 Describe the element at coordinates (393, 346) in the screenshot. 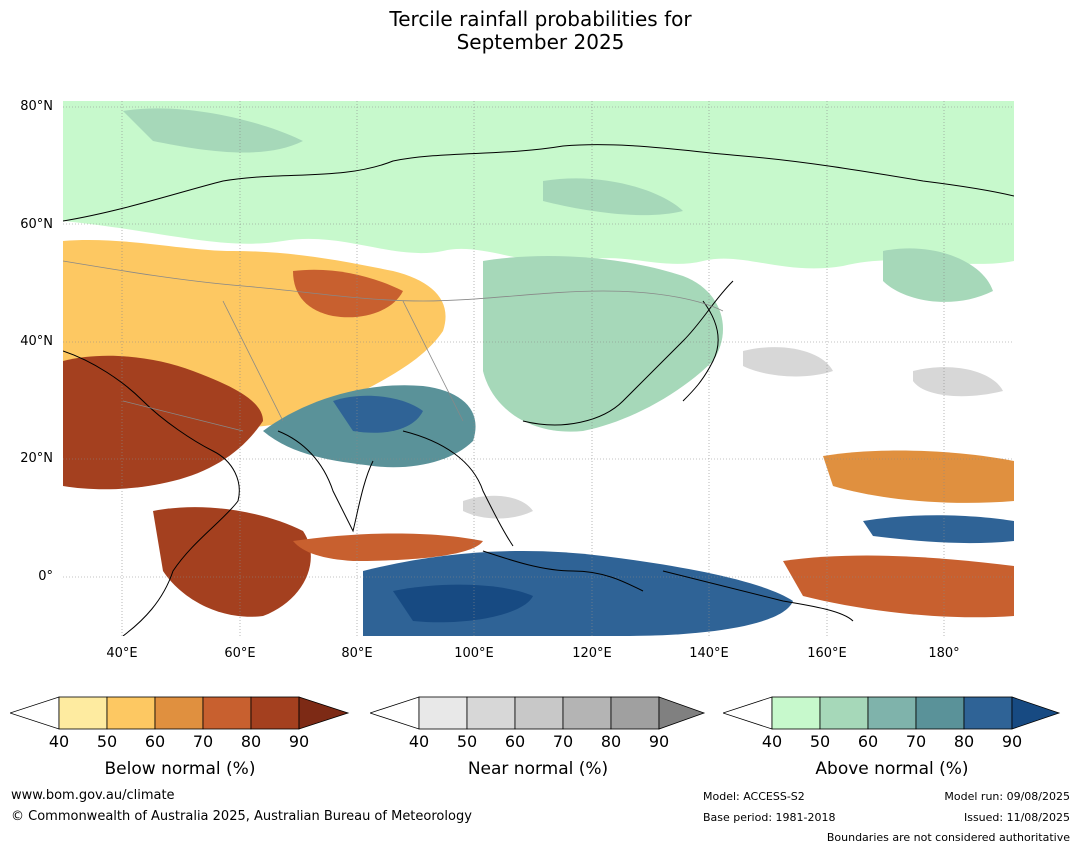

I see `country-boundaries` at that location.